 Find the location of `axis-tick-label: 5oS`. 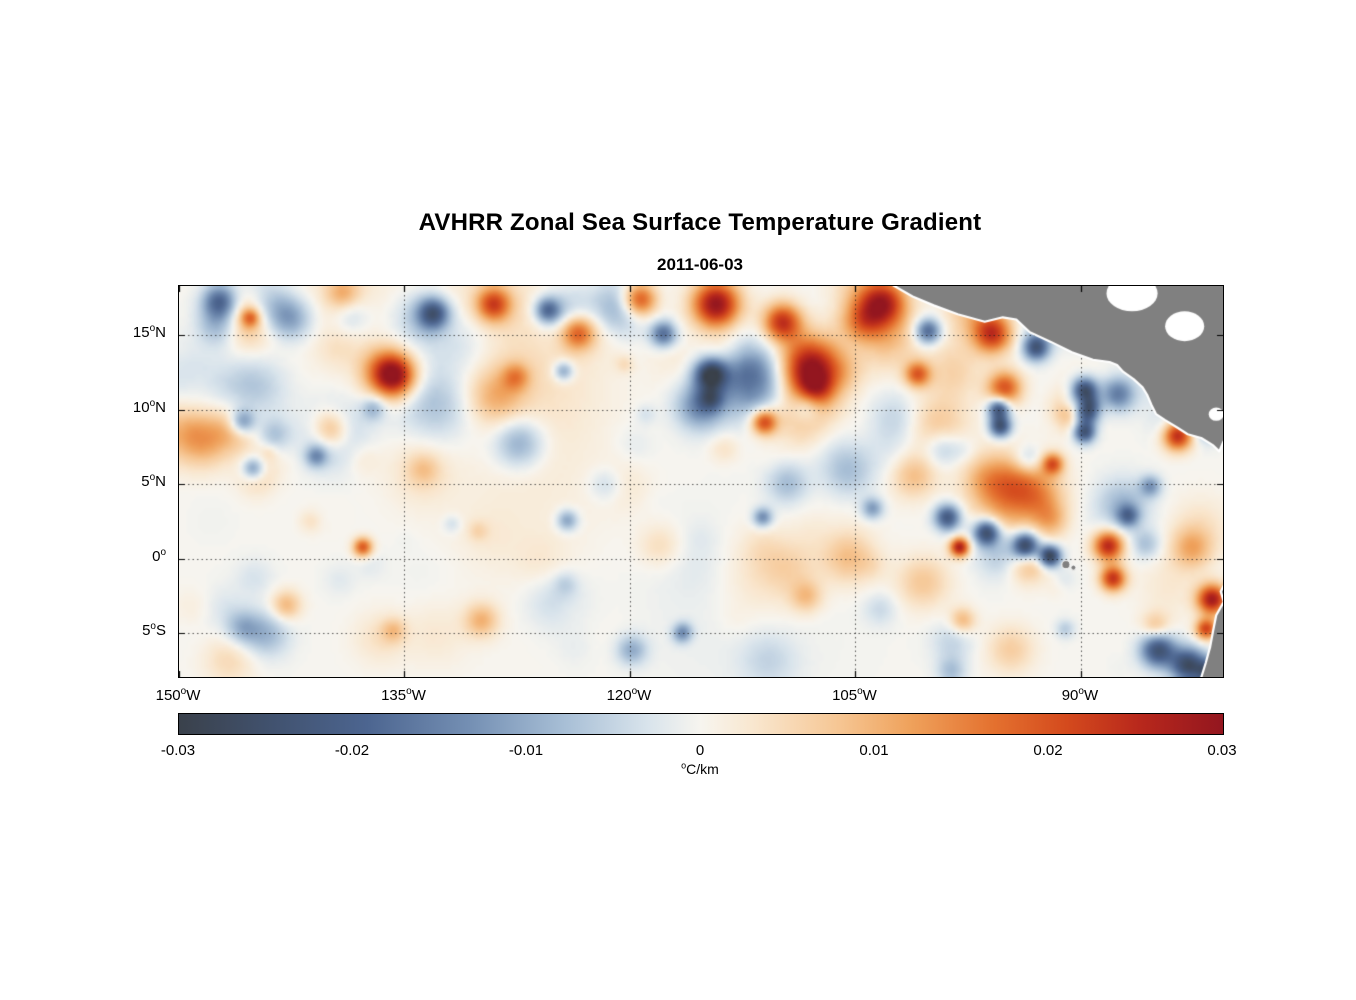

axis-tick-label: 5oS is located at coordinates (154, 630).